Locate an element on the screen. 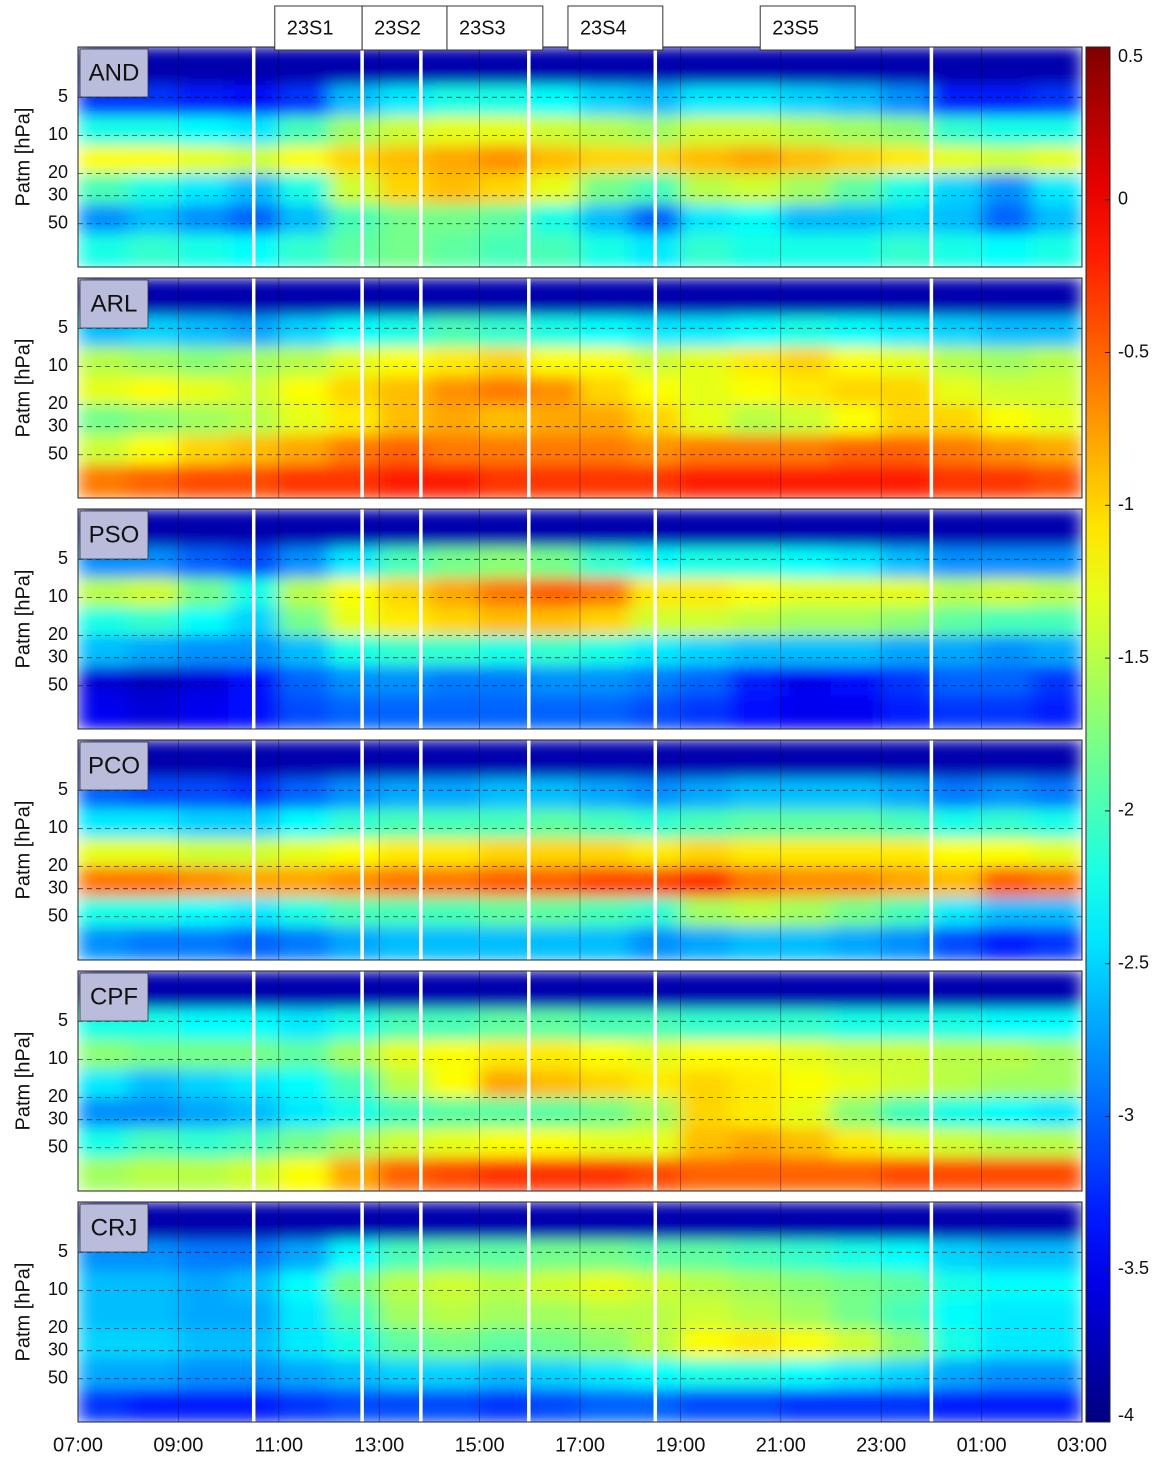  panel-frame is located at coordinates (580, 850).